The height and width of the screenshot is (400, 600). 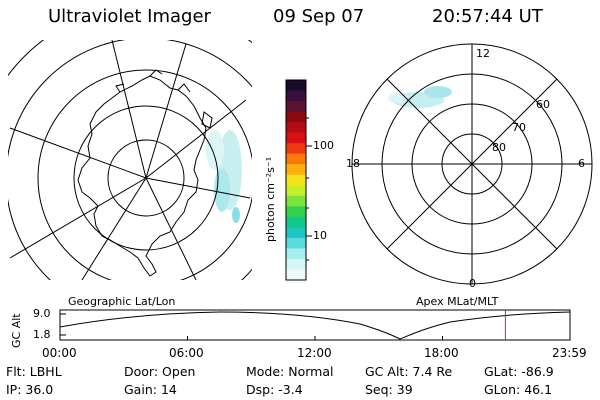 I want to click on info-label: Seq:, so click(x=379, y=389).